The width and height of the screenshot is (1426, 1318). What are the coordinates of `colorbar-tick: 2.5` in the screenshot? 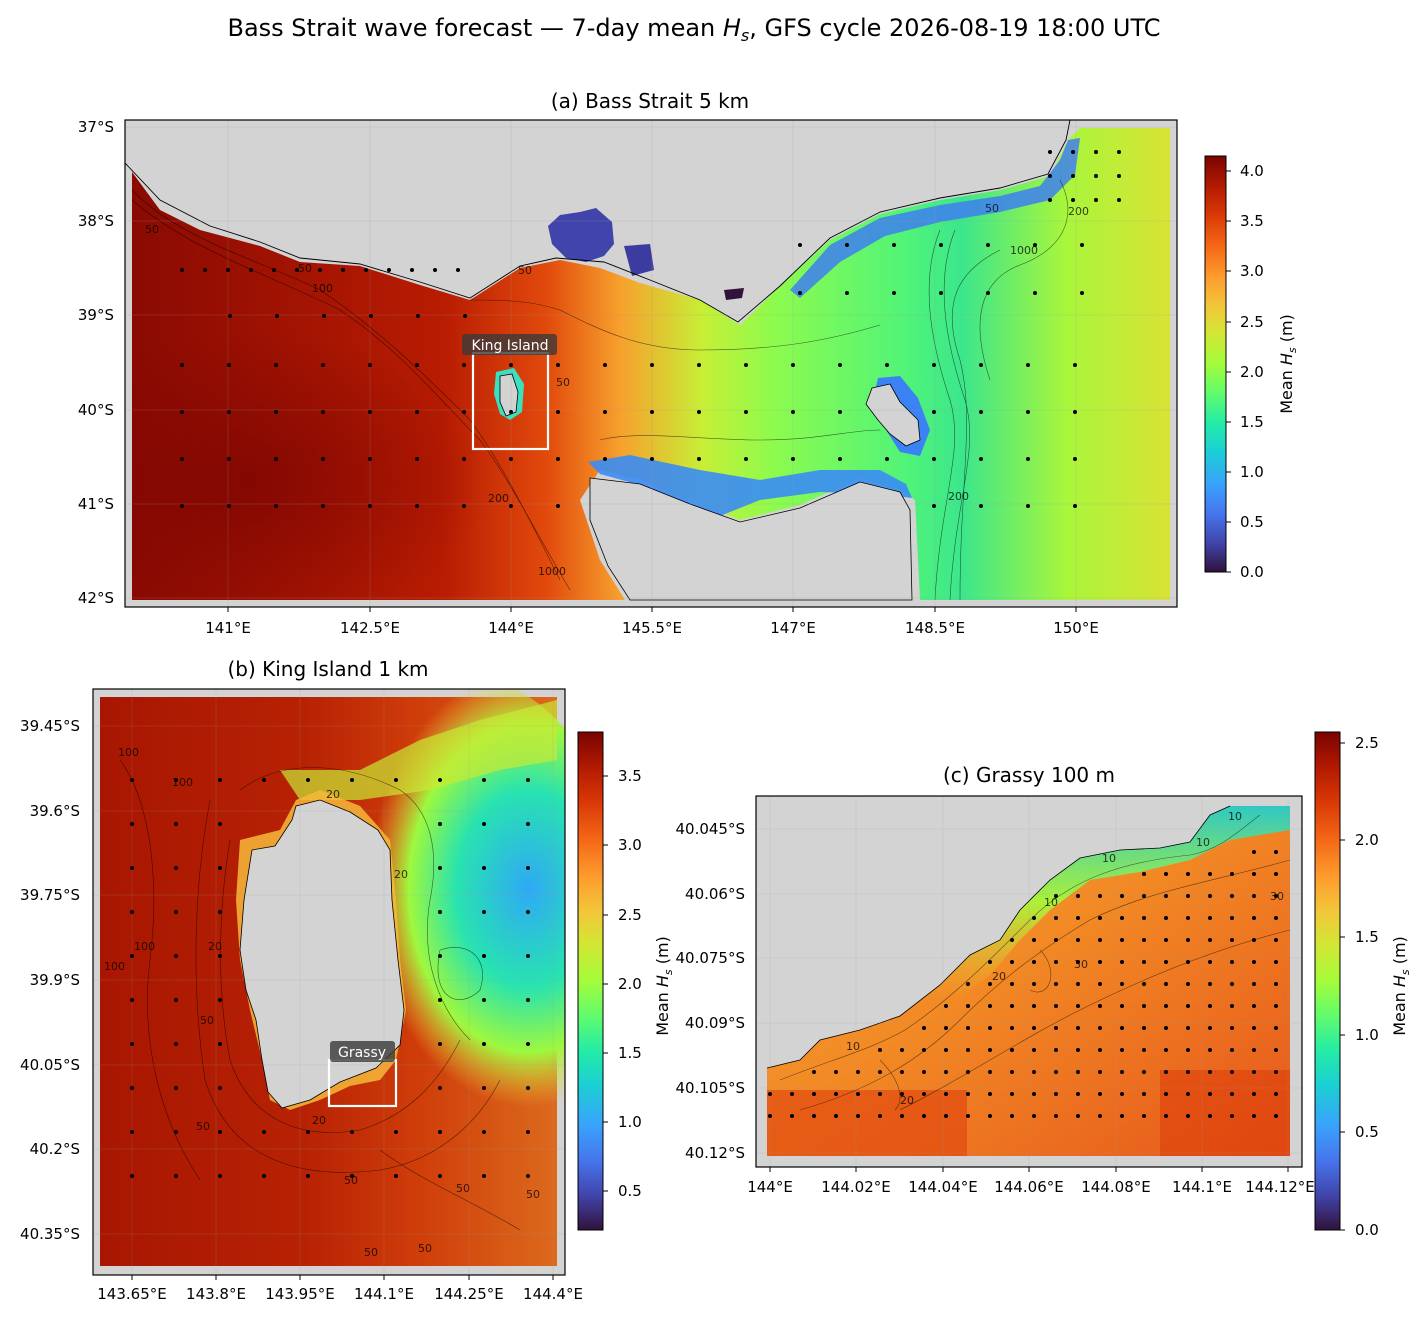 It's located at (1367, 743).